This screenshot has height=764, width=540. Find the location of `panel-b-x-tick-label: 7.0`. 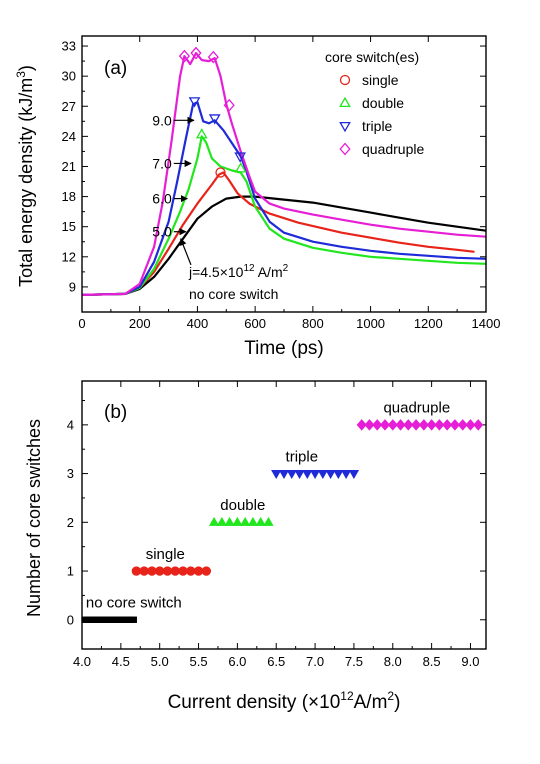

panel-b-x-tick-label: 7.0 is located at coordinates (315, 661).